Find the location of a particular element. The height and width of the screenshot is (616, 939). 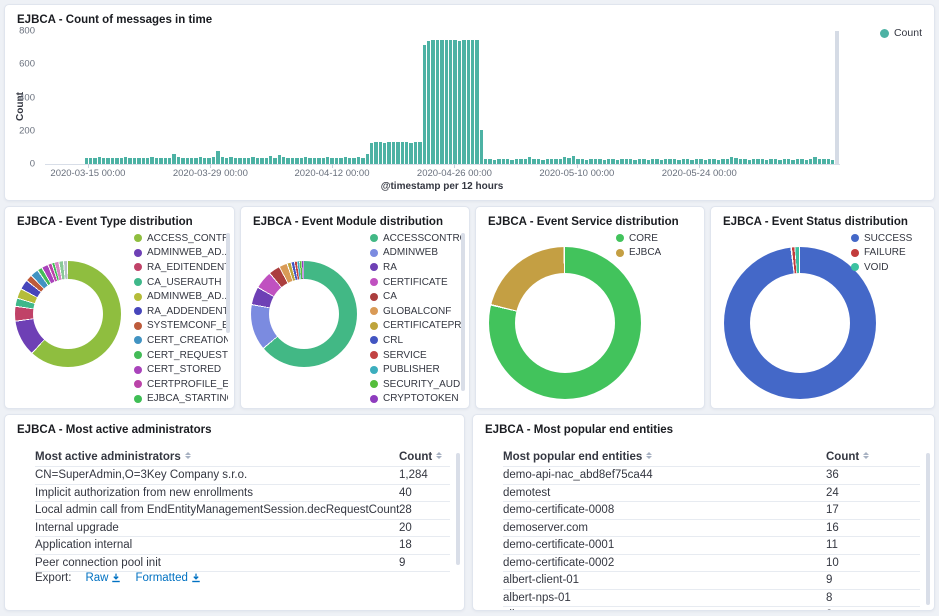

export-formatted-link: Formatted is located at coordinates (167, 578).